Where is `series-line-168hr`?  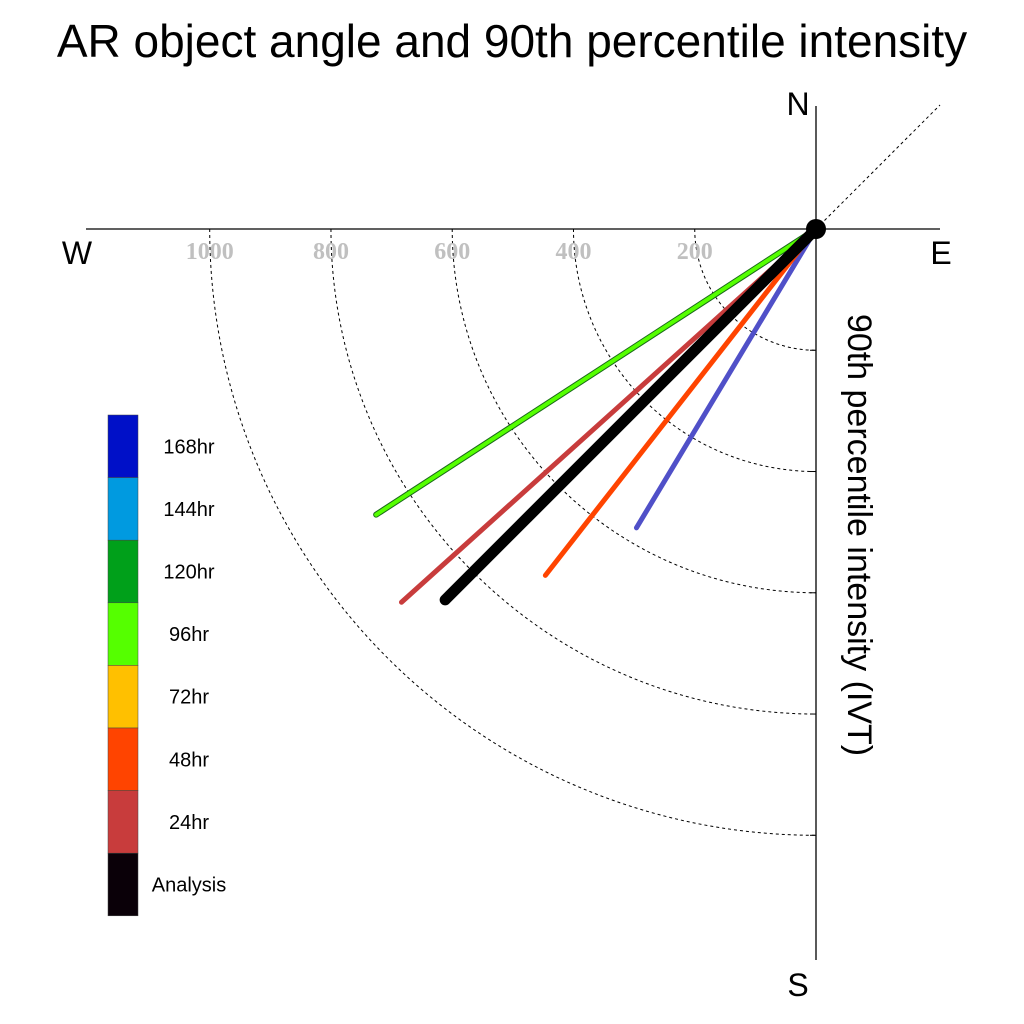 series-line-168hr is located at coordinates (726, 378).